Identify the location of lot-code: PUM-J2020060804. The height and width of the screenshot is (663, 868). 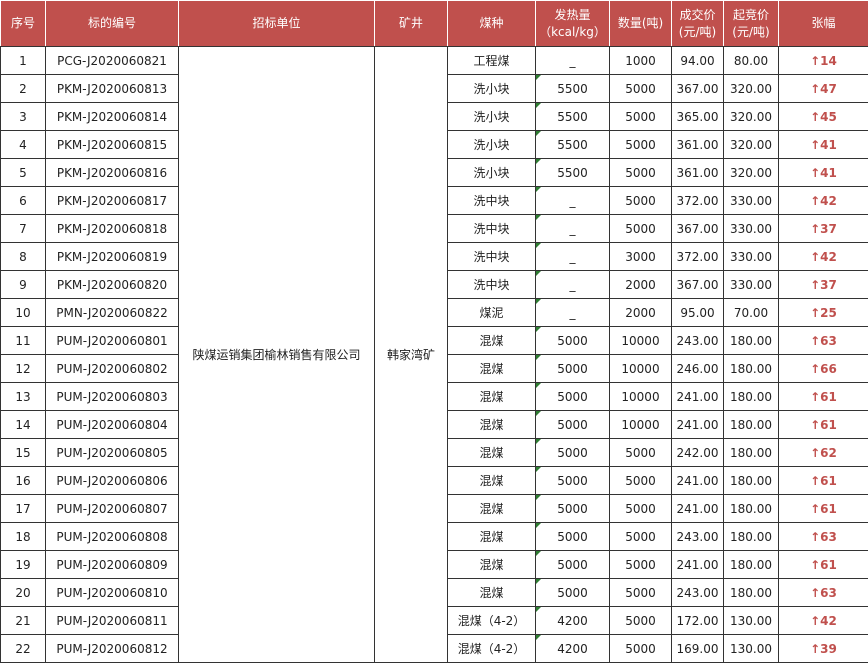
(112, 425).